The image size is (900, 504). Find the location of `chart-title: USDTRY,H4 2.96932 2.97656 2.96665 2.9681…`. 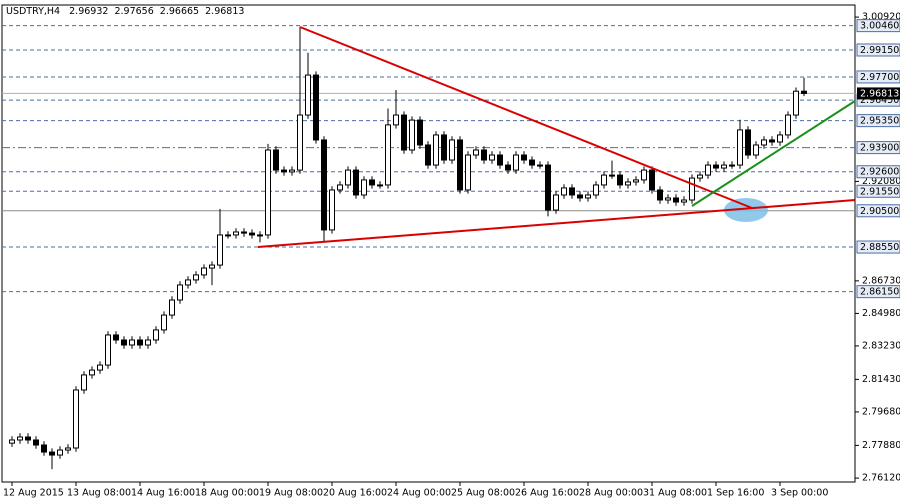

chart-title: USDTRY,H4 2.96932 2.97656 2.96665 2.9681… is located at coordinates (125, 11).